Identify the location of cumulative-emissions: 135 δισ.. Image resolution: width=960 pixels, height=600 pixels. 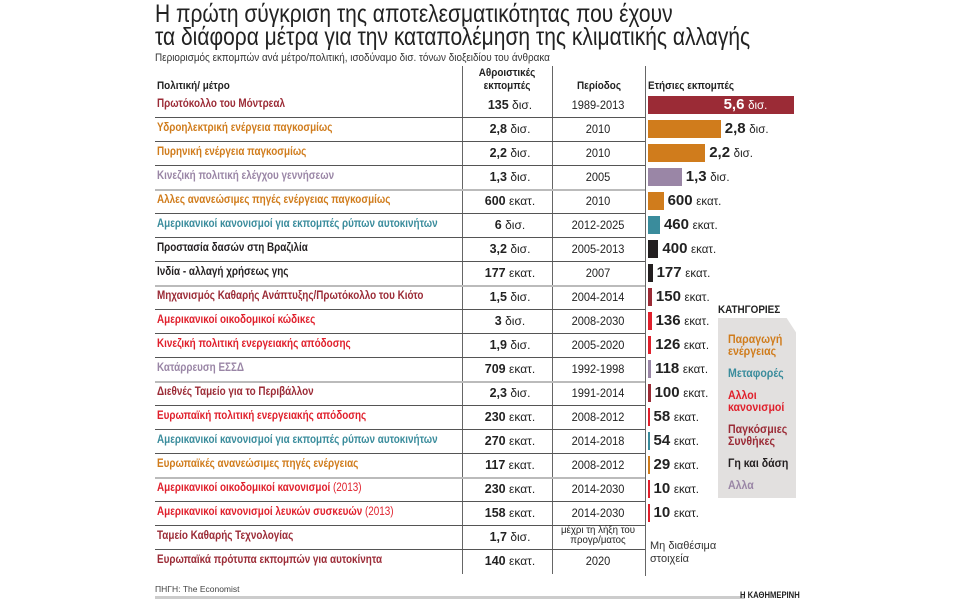
(510, 105).